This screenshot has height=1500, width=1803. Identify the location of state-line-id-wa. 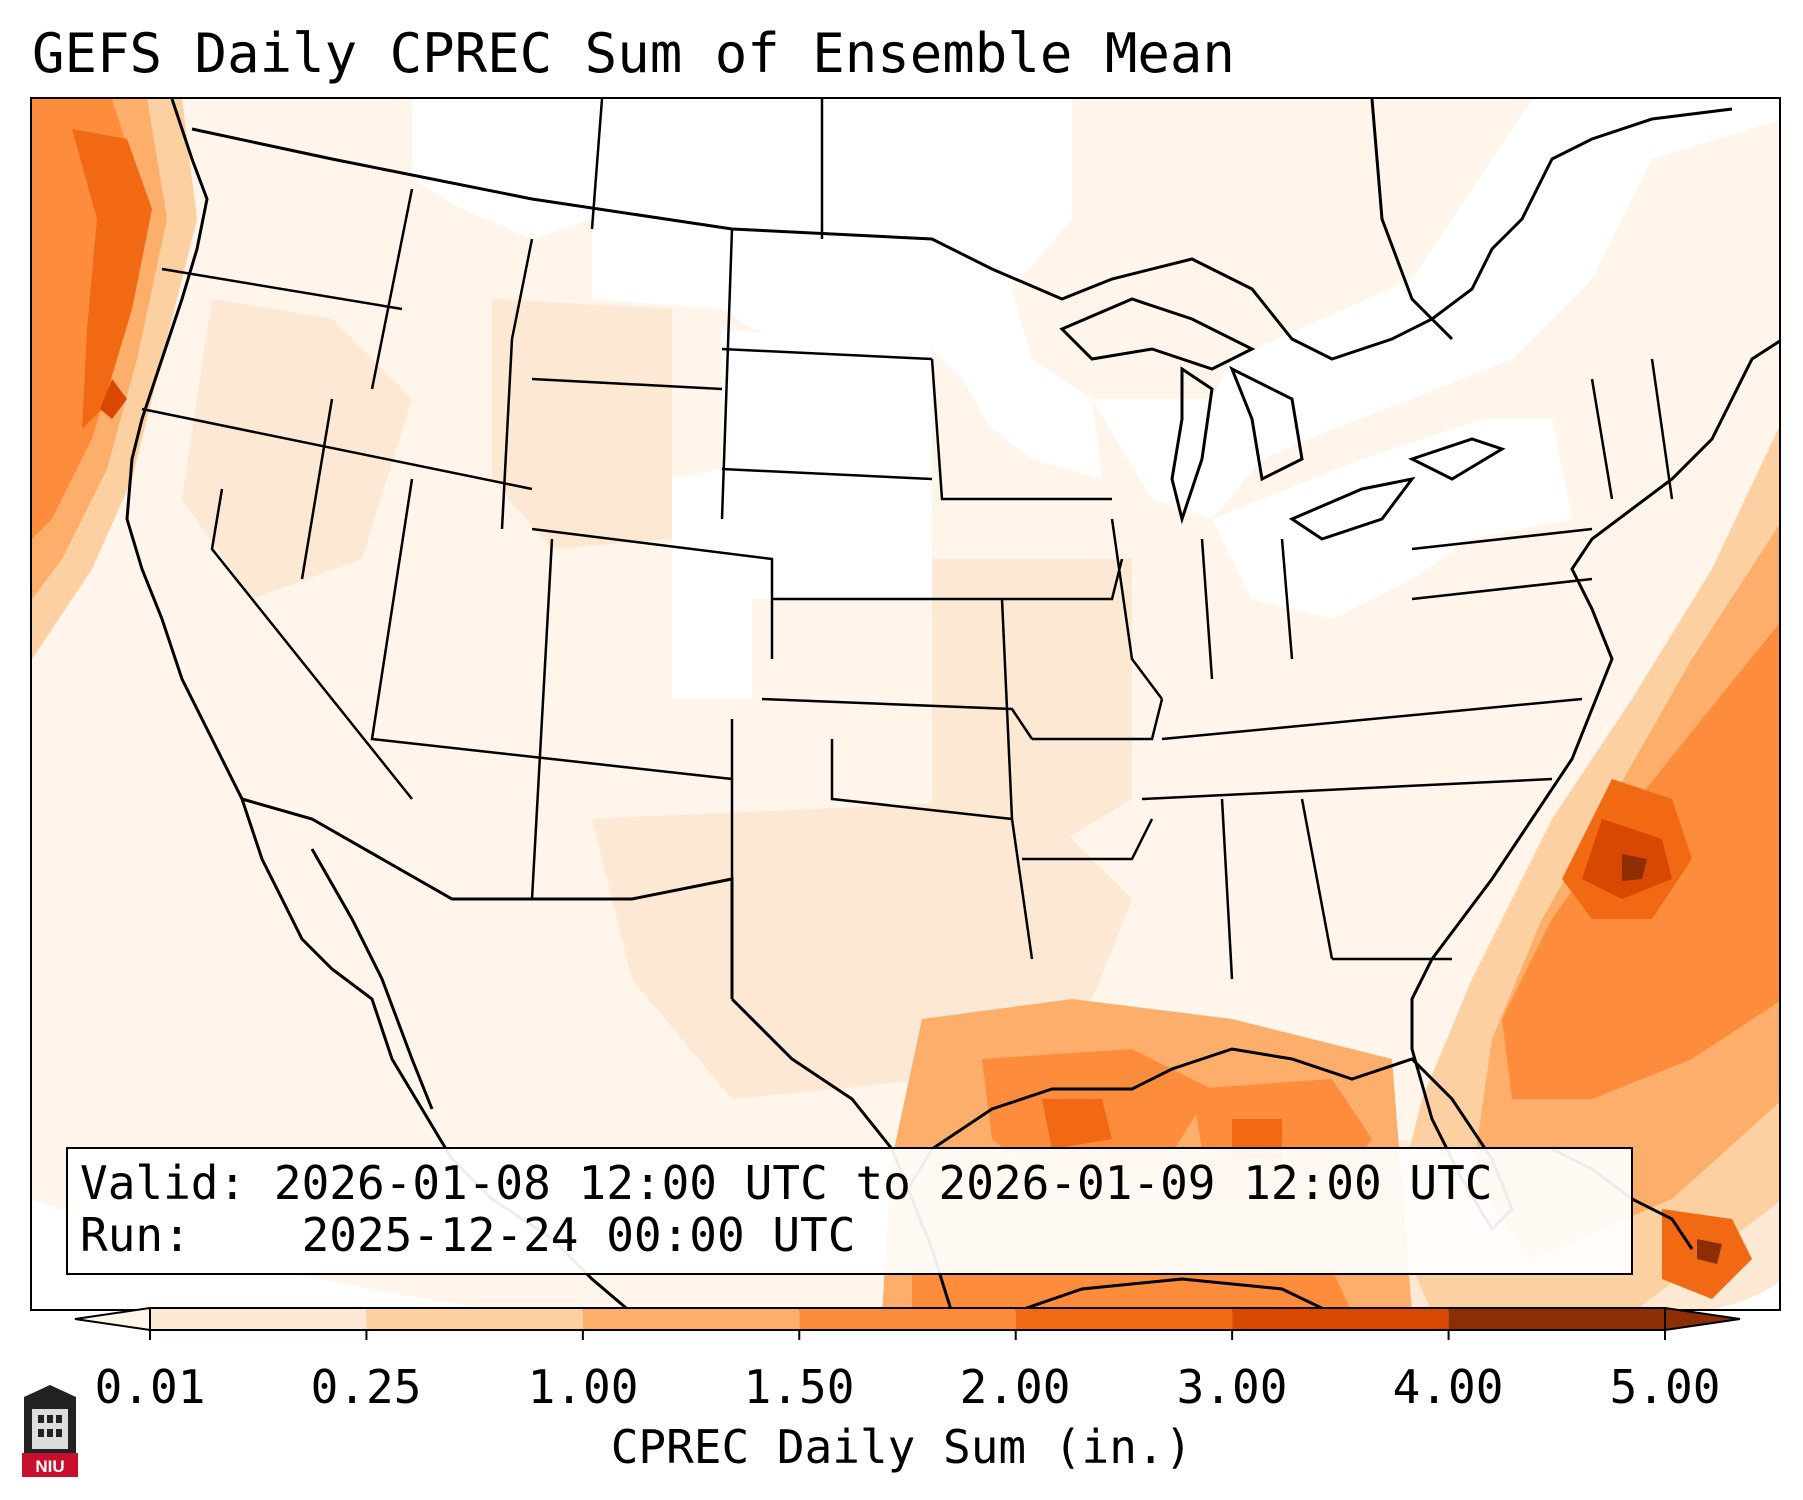
(392, 289).